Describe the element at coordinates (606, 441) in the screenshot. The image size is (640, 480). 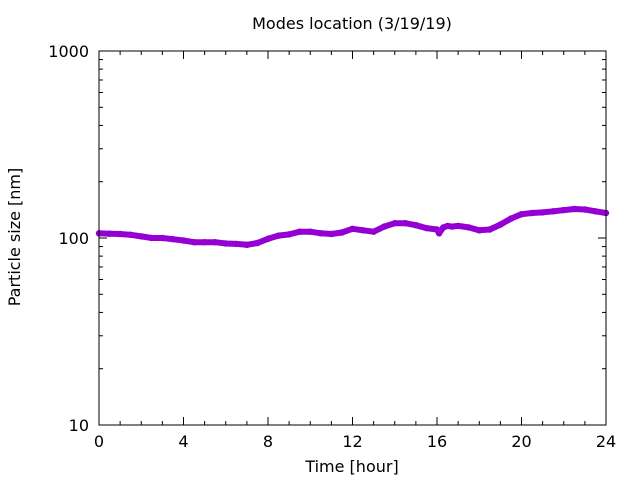
I see `x-tick-label: 24` at that location.